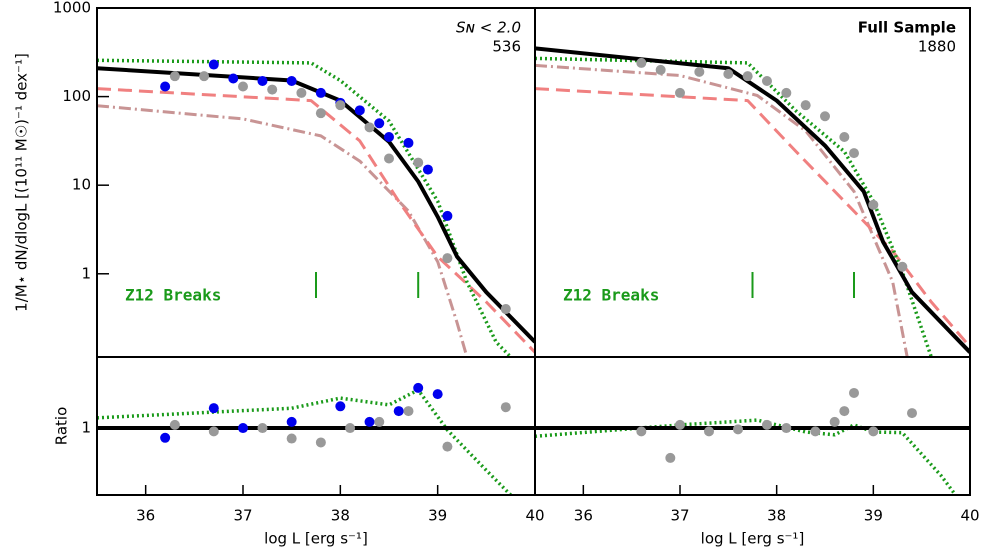 The width and height of the screenshot is (981, 552). I want to click on x-axis-label: log L [erg s⁻¹], so click(316, 539).